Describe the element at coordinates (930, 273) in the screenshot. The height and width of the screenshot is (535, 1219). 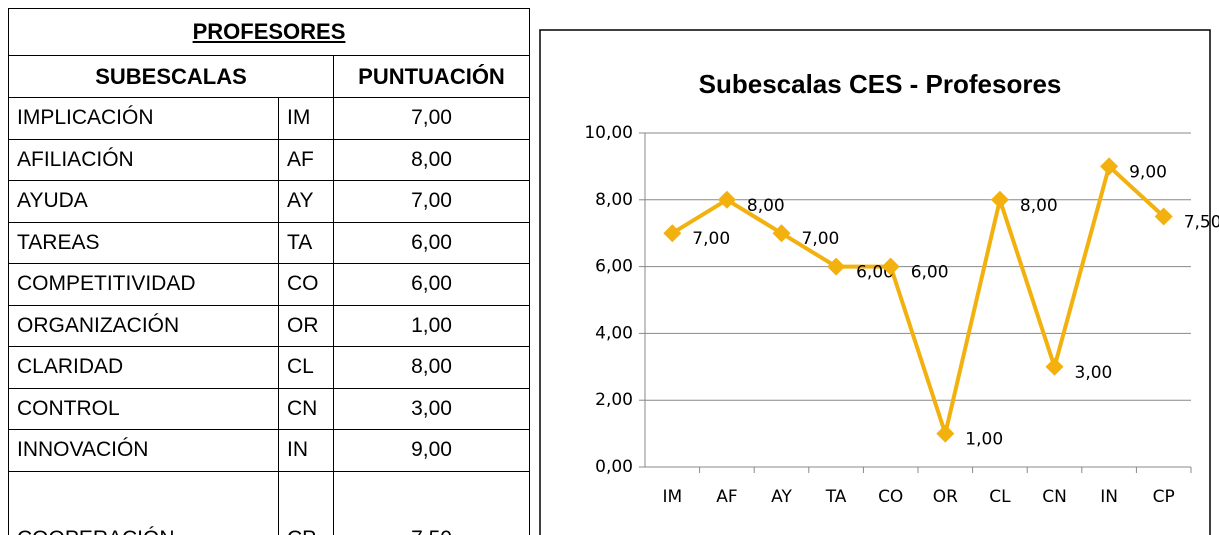
I see `data-label: 6,00` at that location.